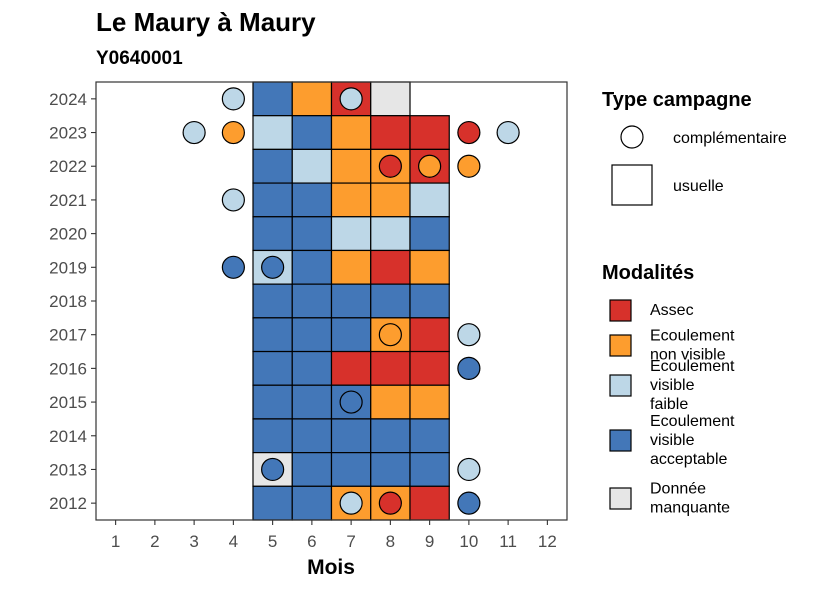  I want to click on x-tick-label: 5, so click(272, 541).